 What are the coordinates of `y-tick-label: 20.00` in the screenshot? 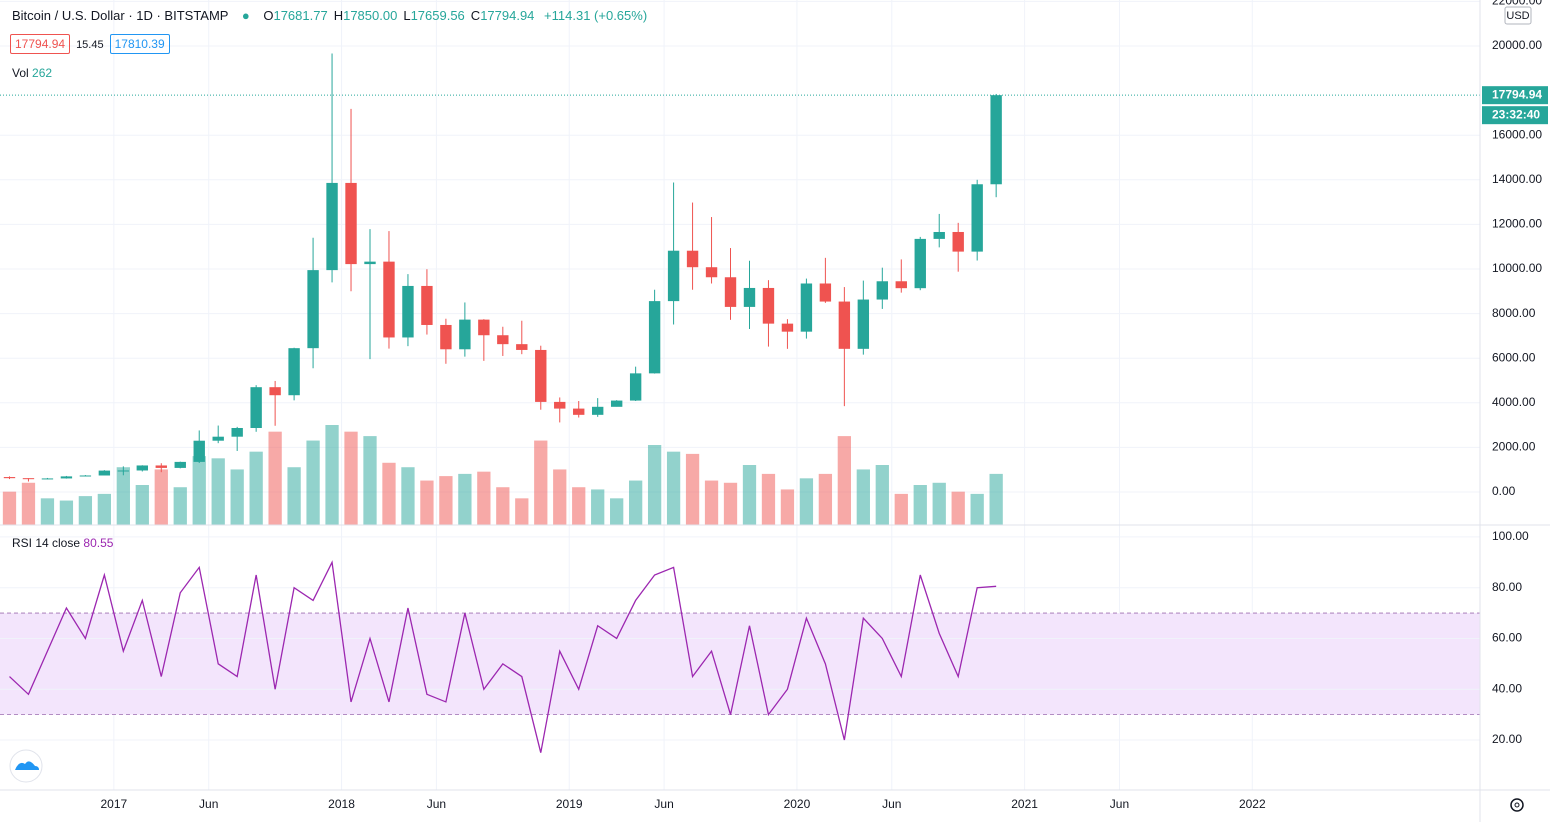 It's located at (1507, 739).